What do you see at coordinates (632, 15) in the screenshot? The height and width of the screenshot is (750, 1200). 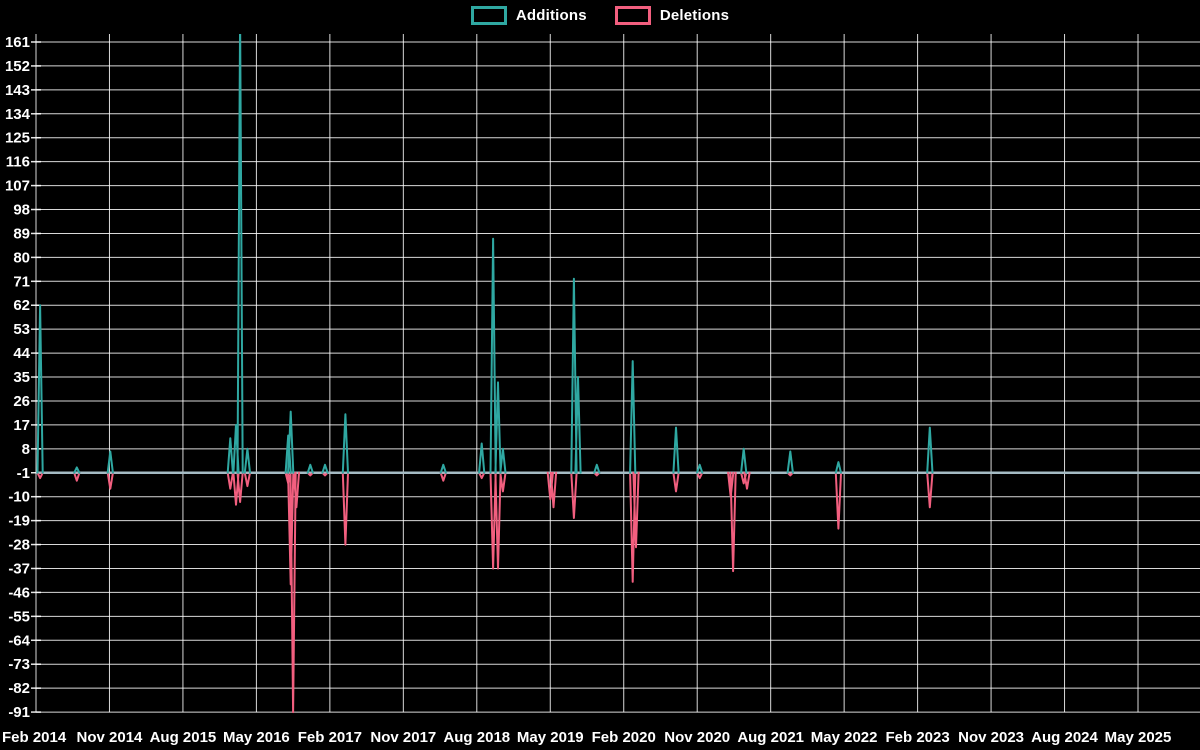 I see `deletions-swatch-icon` at bounding box center [632, 15].